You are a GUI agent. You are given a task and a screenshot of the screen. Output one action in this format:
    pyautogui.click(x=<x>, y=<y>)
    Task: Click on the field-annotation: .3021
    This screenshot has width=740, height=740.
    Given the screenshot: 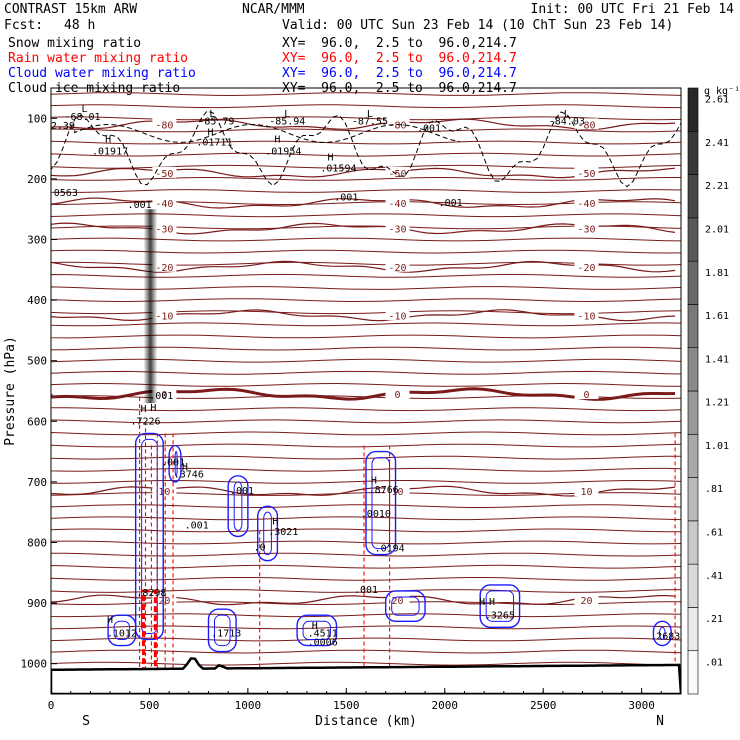 What is the action you would take?
    pyautogui.click(x=283, y=532)
    